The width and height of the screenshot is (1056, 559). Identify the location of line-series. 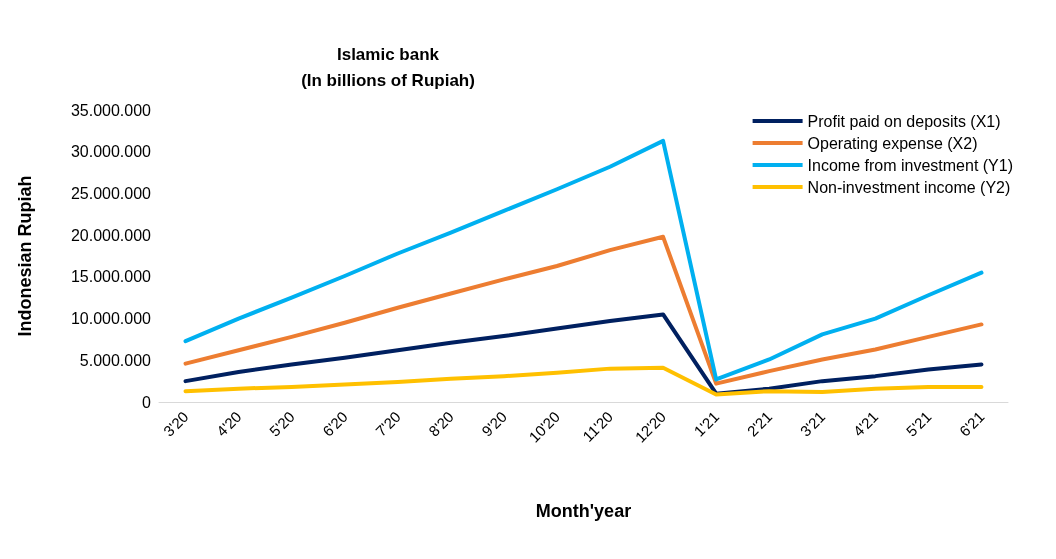
(583, 381).